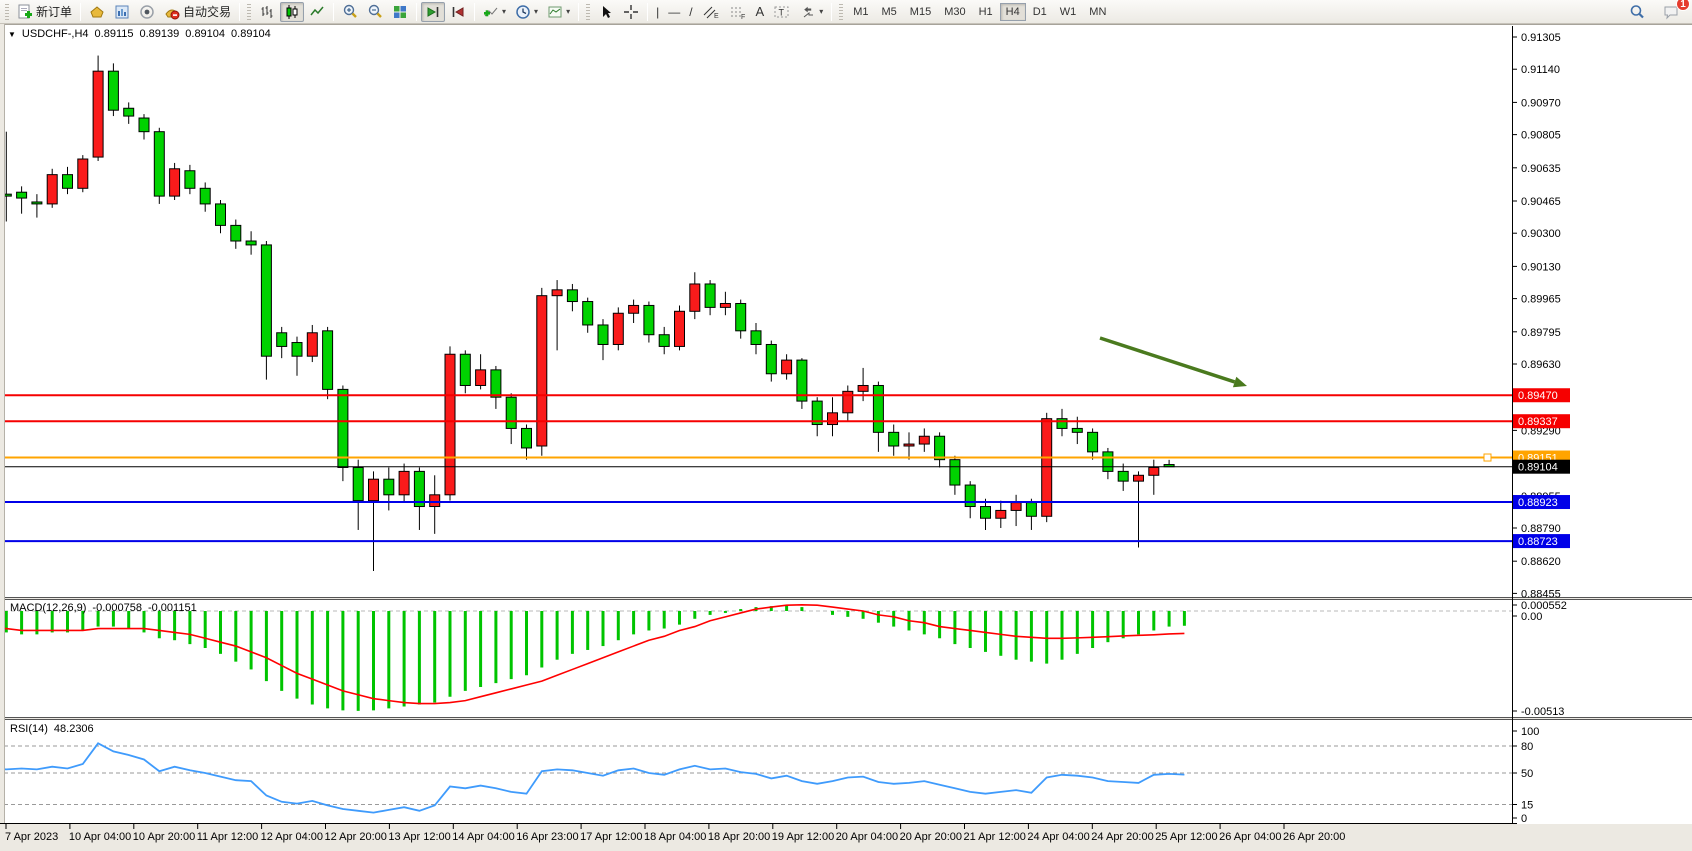 The image size is (1692, 851). Describe the element at coordinates (1674, 11) in the screenshot. I see `notifications-button: 1` at that location.